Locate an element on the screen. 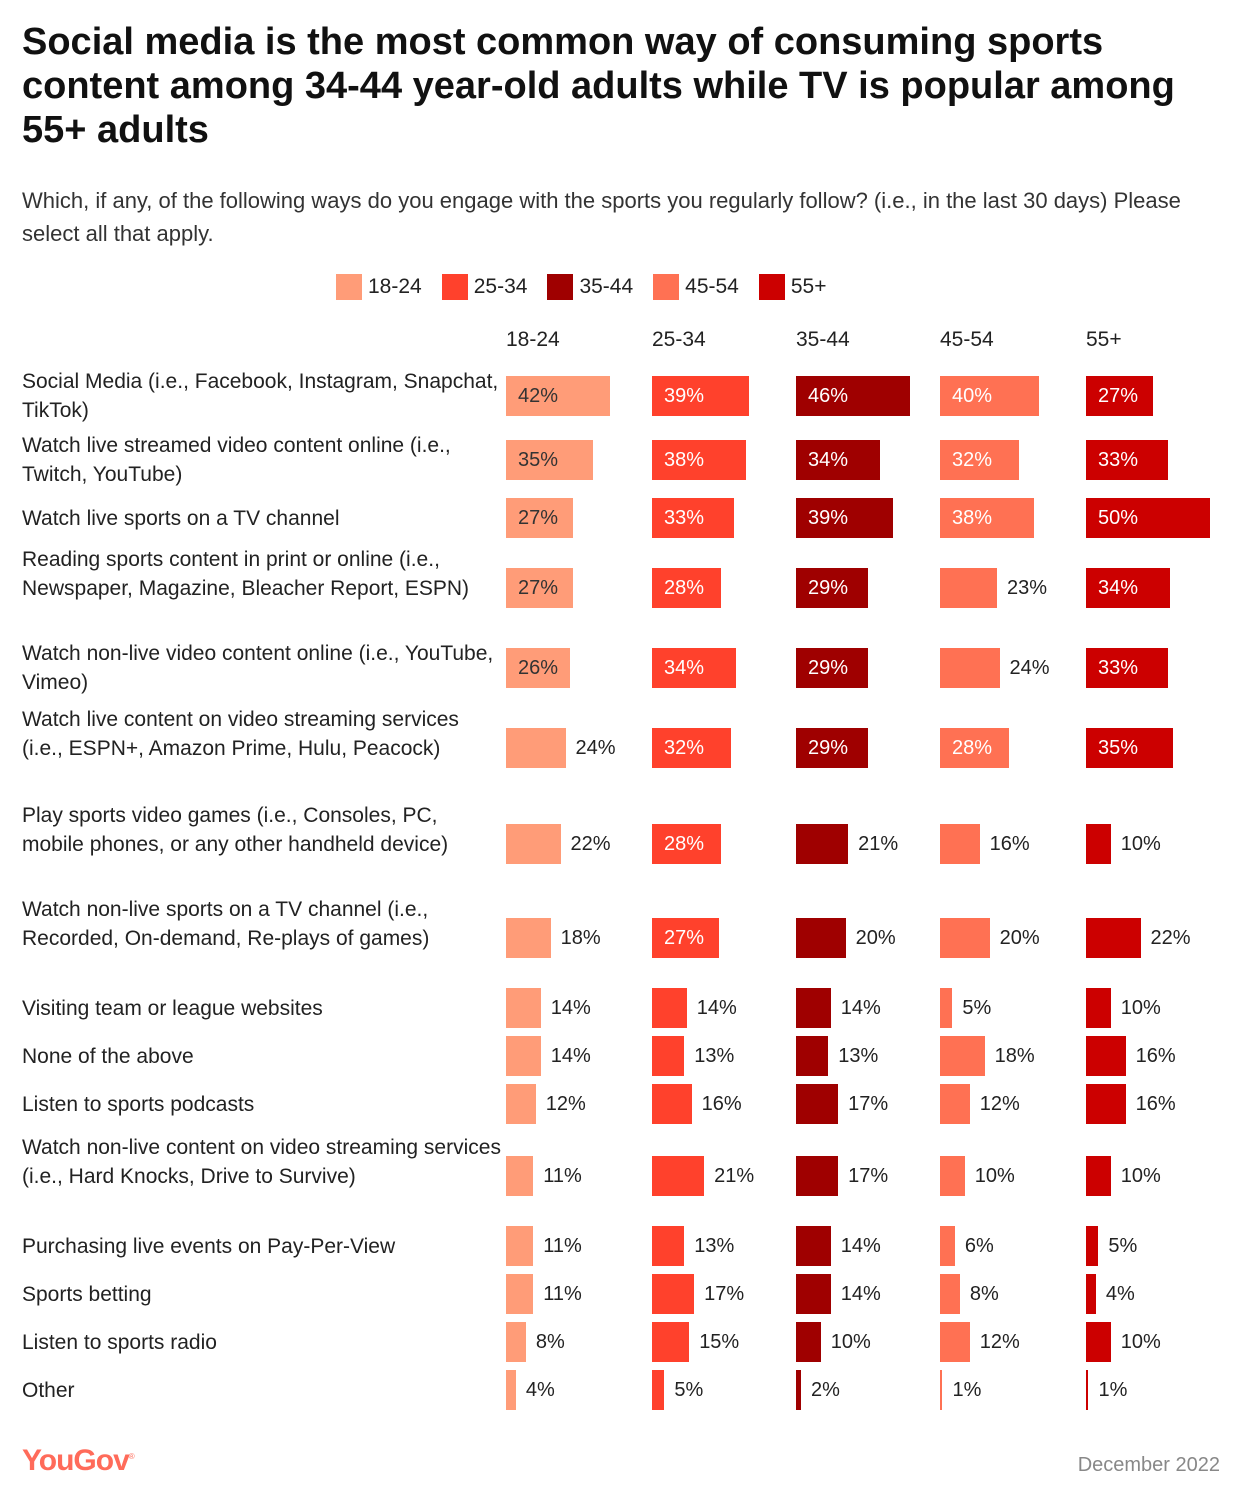  data-label: 23% is located at coordinates (1027, 588).